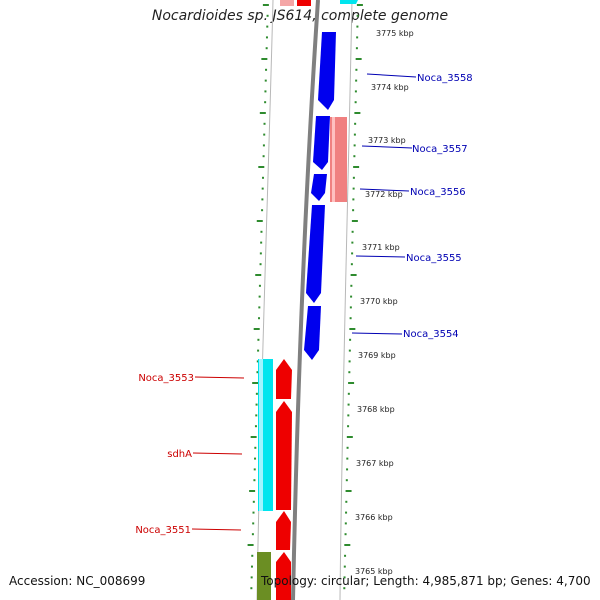 The image size is (600, 600). I want to click on gene-arrow-sdha, so click(284, 455).